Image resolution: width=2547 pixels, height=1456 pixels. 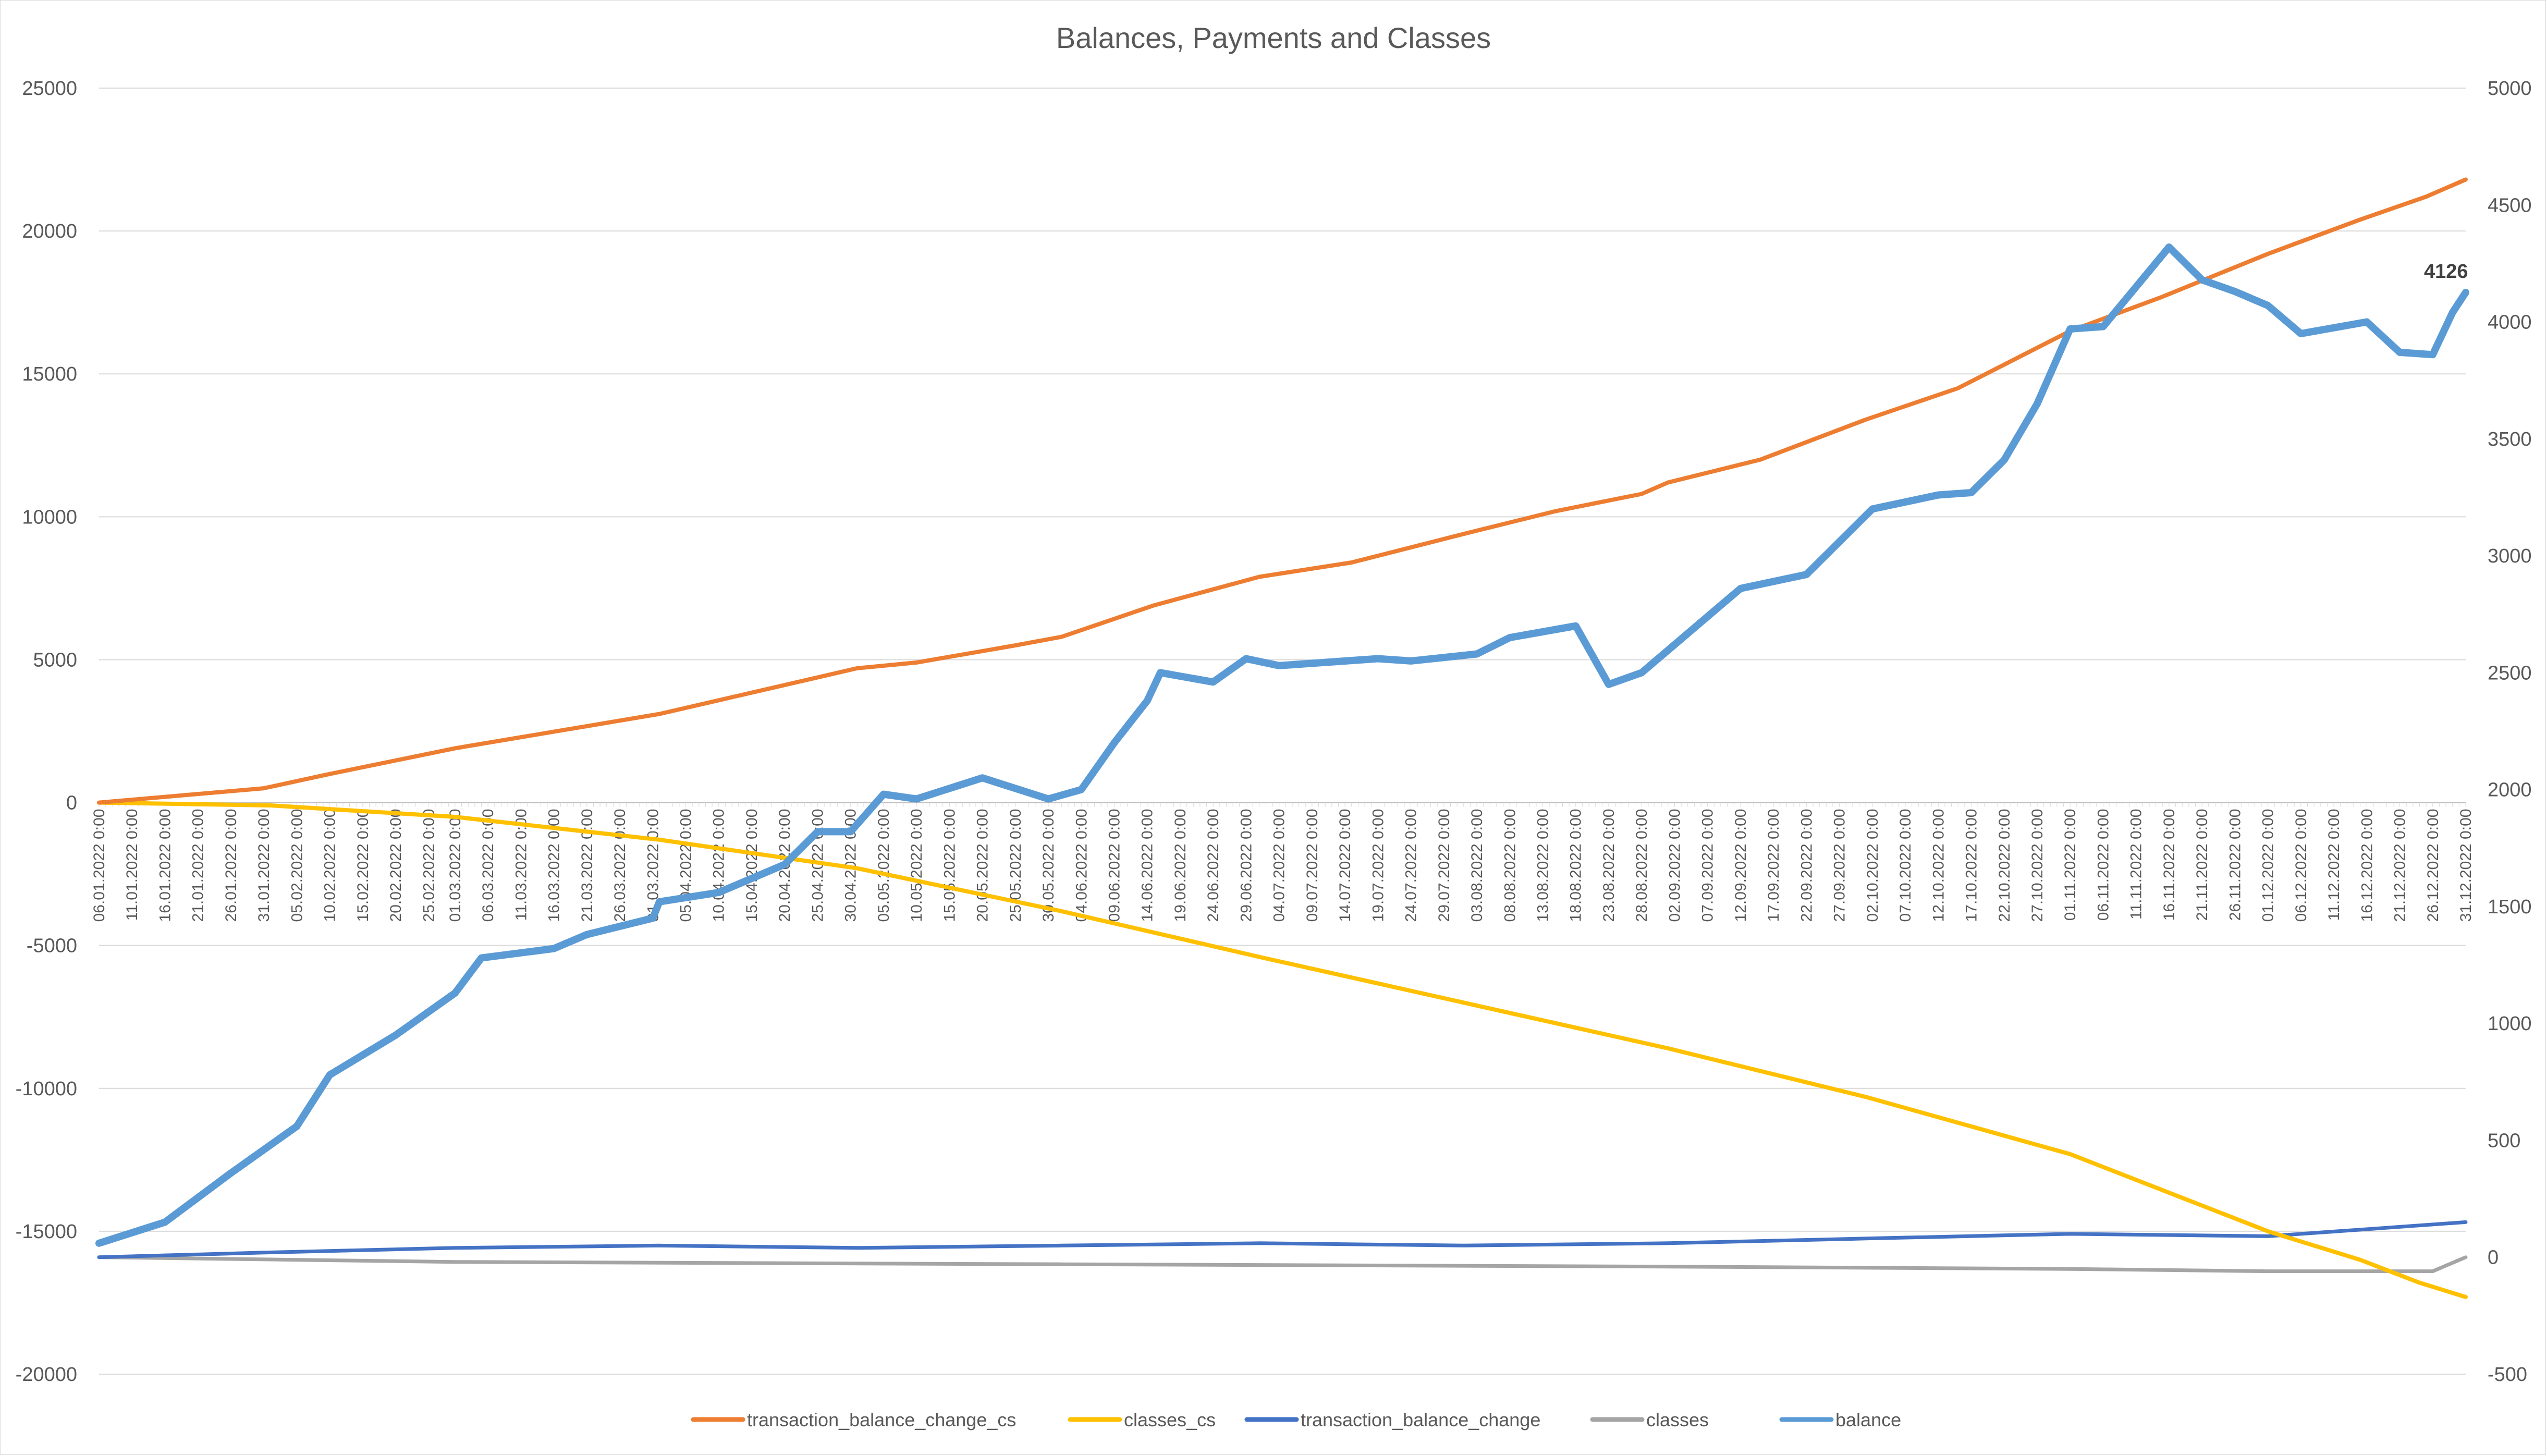 What do you see at coordinates (1420, 1419) in the screenshot?
I see `legend-label: transaction_balance_change` at bounding box center [1420, 1419].